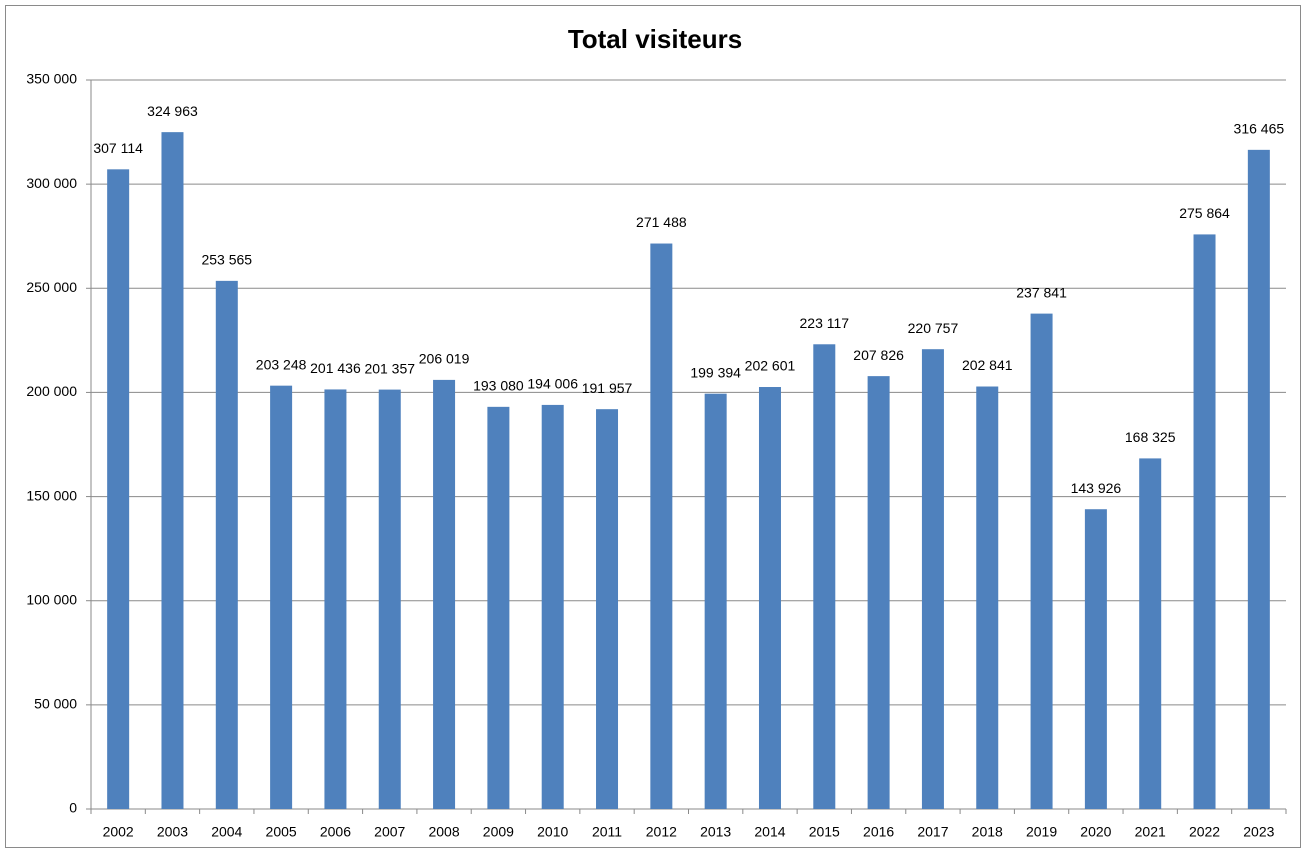 The image size is (1306, 852). Describe the element at coordinates (1259, 129) in the screenshot. I see `data-label: 316 465` at that location.